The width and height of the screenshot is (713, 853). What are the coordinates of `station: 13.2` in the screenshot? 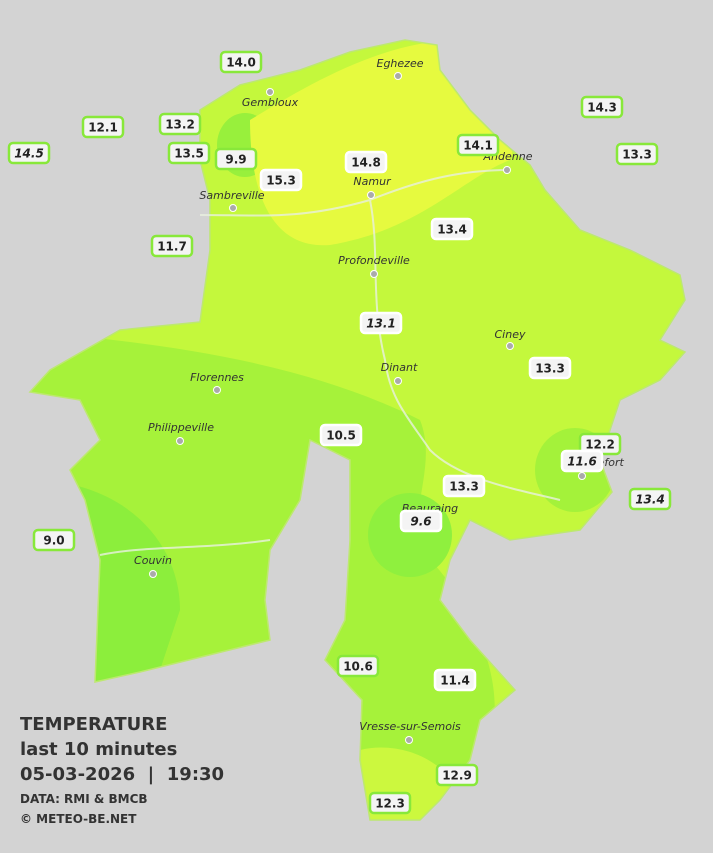 It's located at (180, 124).